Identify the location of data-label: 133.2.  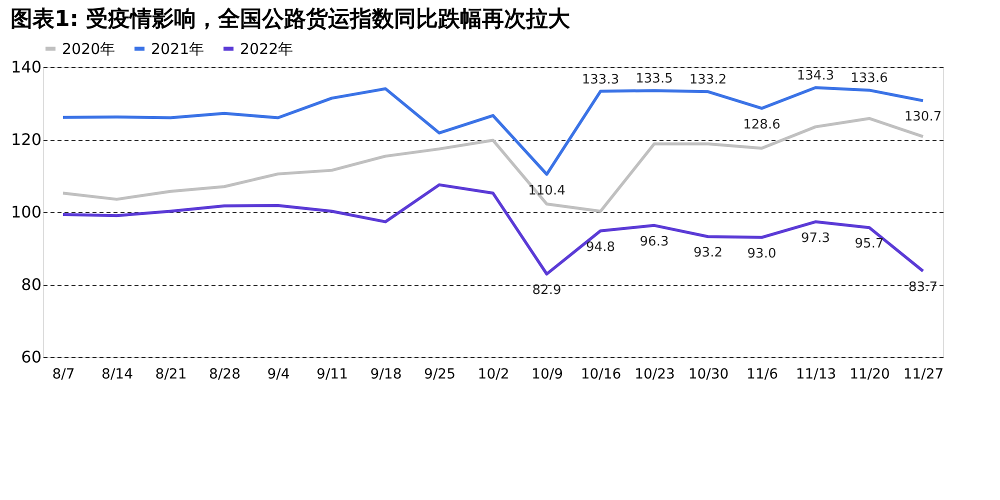
(708, 80).